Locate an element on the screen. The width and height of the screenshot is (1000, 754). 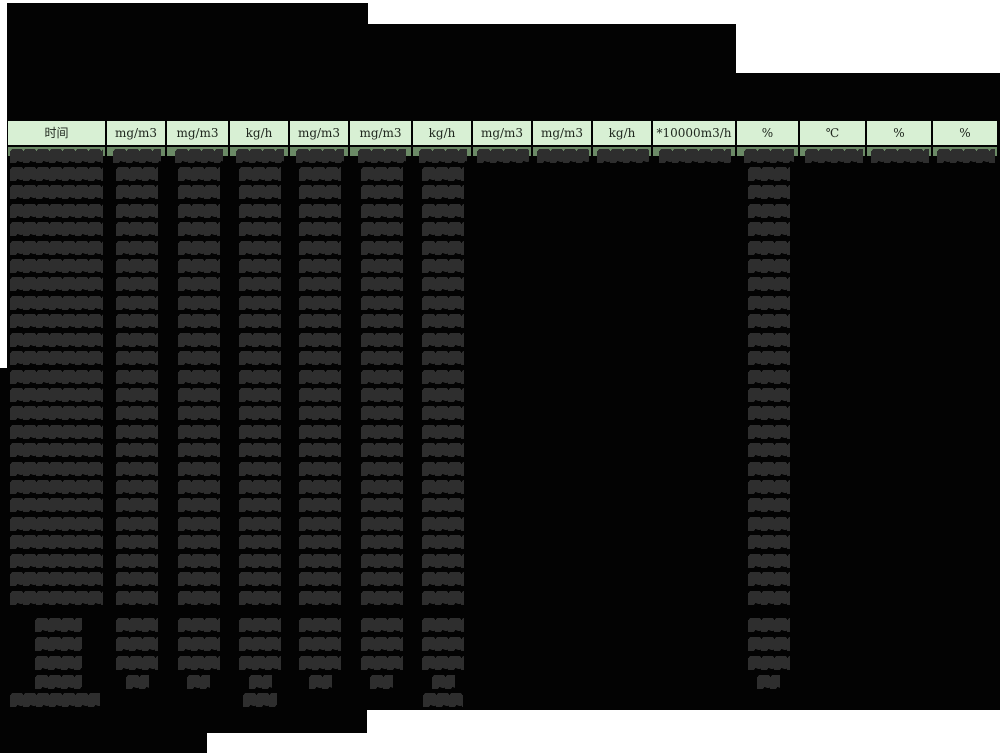
column-header-unit-15: % is located at coordinates (965, 133).